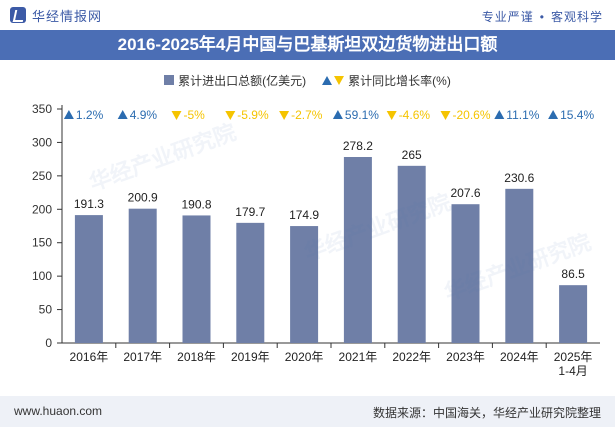  Describe the element at coordinates (253, 115) in the screenshot. I see `growth-label: -5.9%` at that location.